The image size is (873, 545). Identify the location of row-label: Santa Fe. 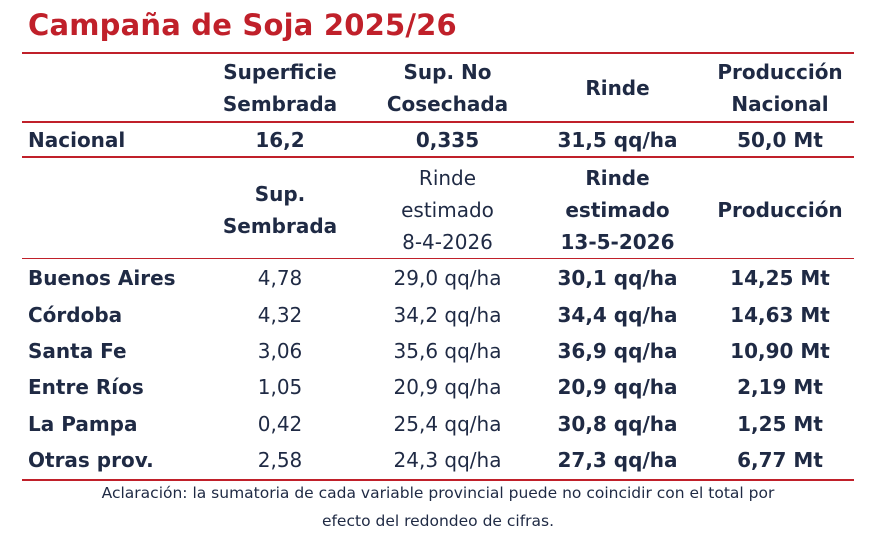
(77, 351).